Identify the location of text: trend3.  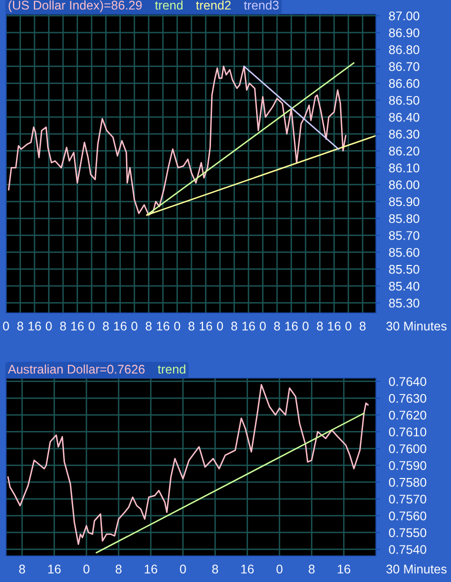
(261, 5).